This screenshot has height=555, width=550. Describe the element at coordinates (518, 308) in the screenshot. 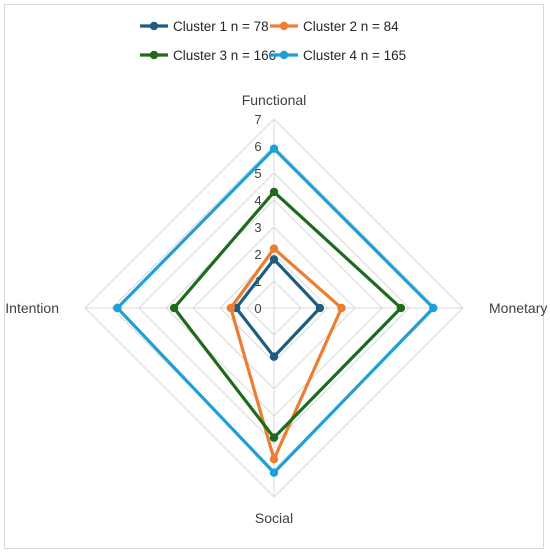

I see `axis-label-monetary: Monetary` at that location.